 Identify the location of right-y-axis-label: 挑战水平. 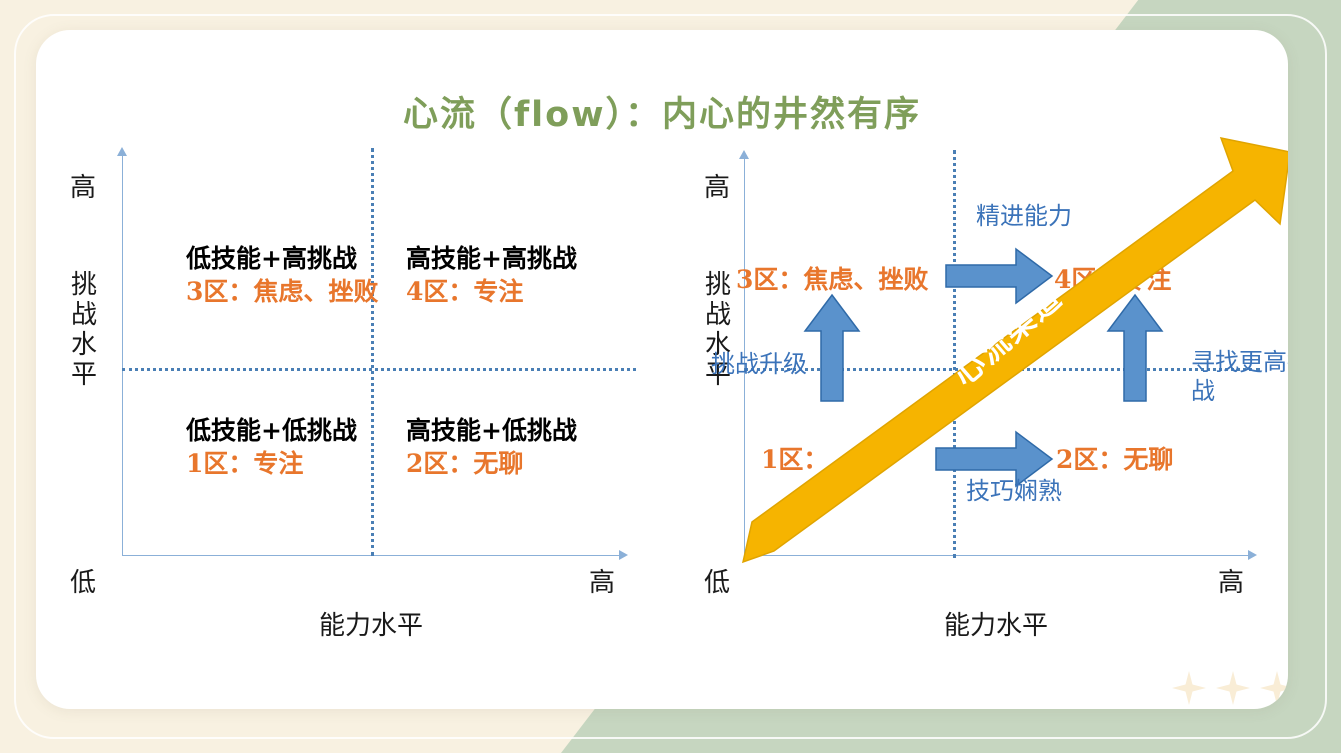
(717, 330).